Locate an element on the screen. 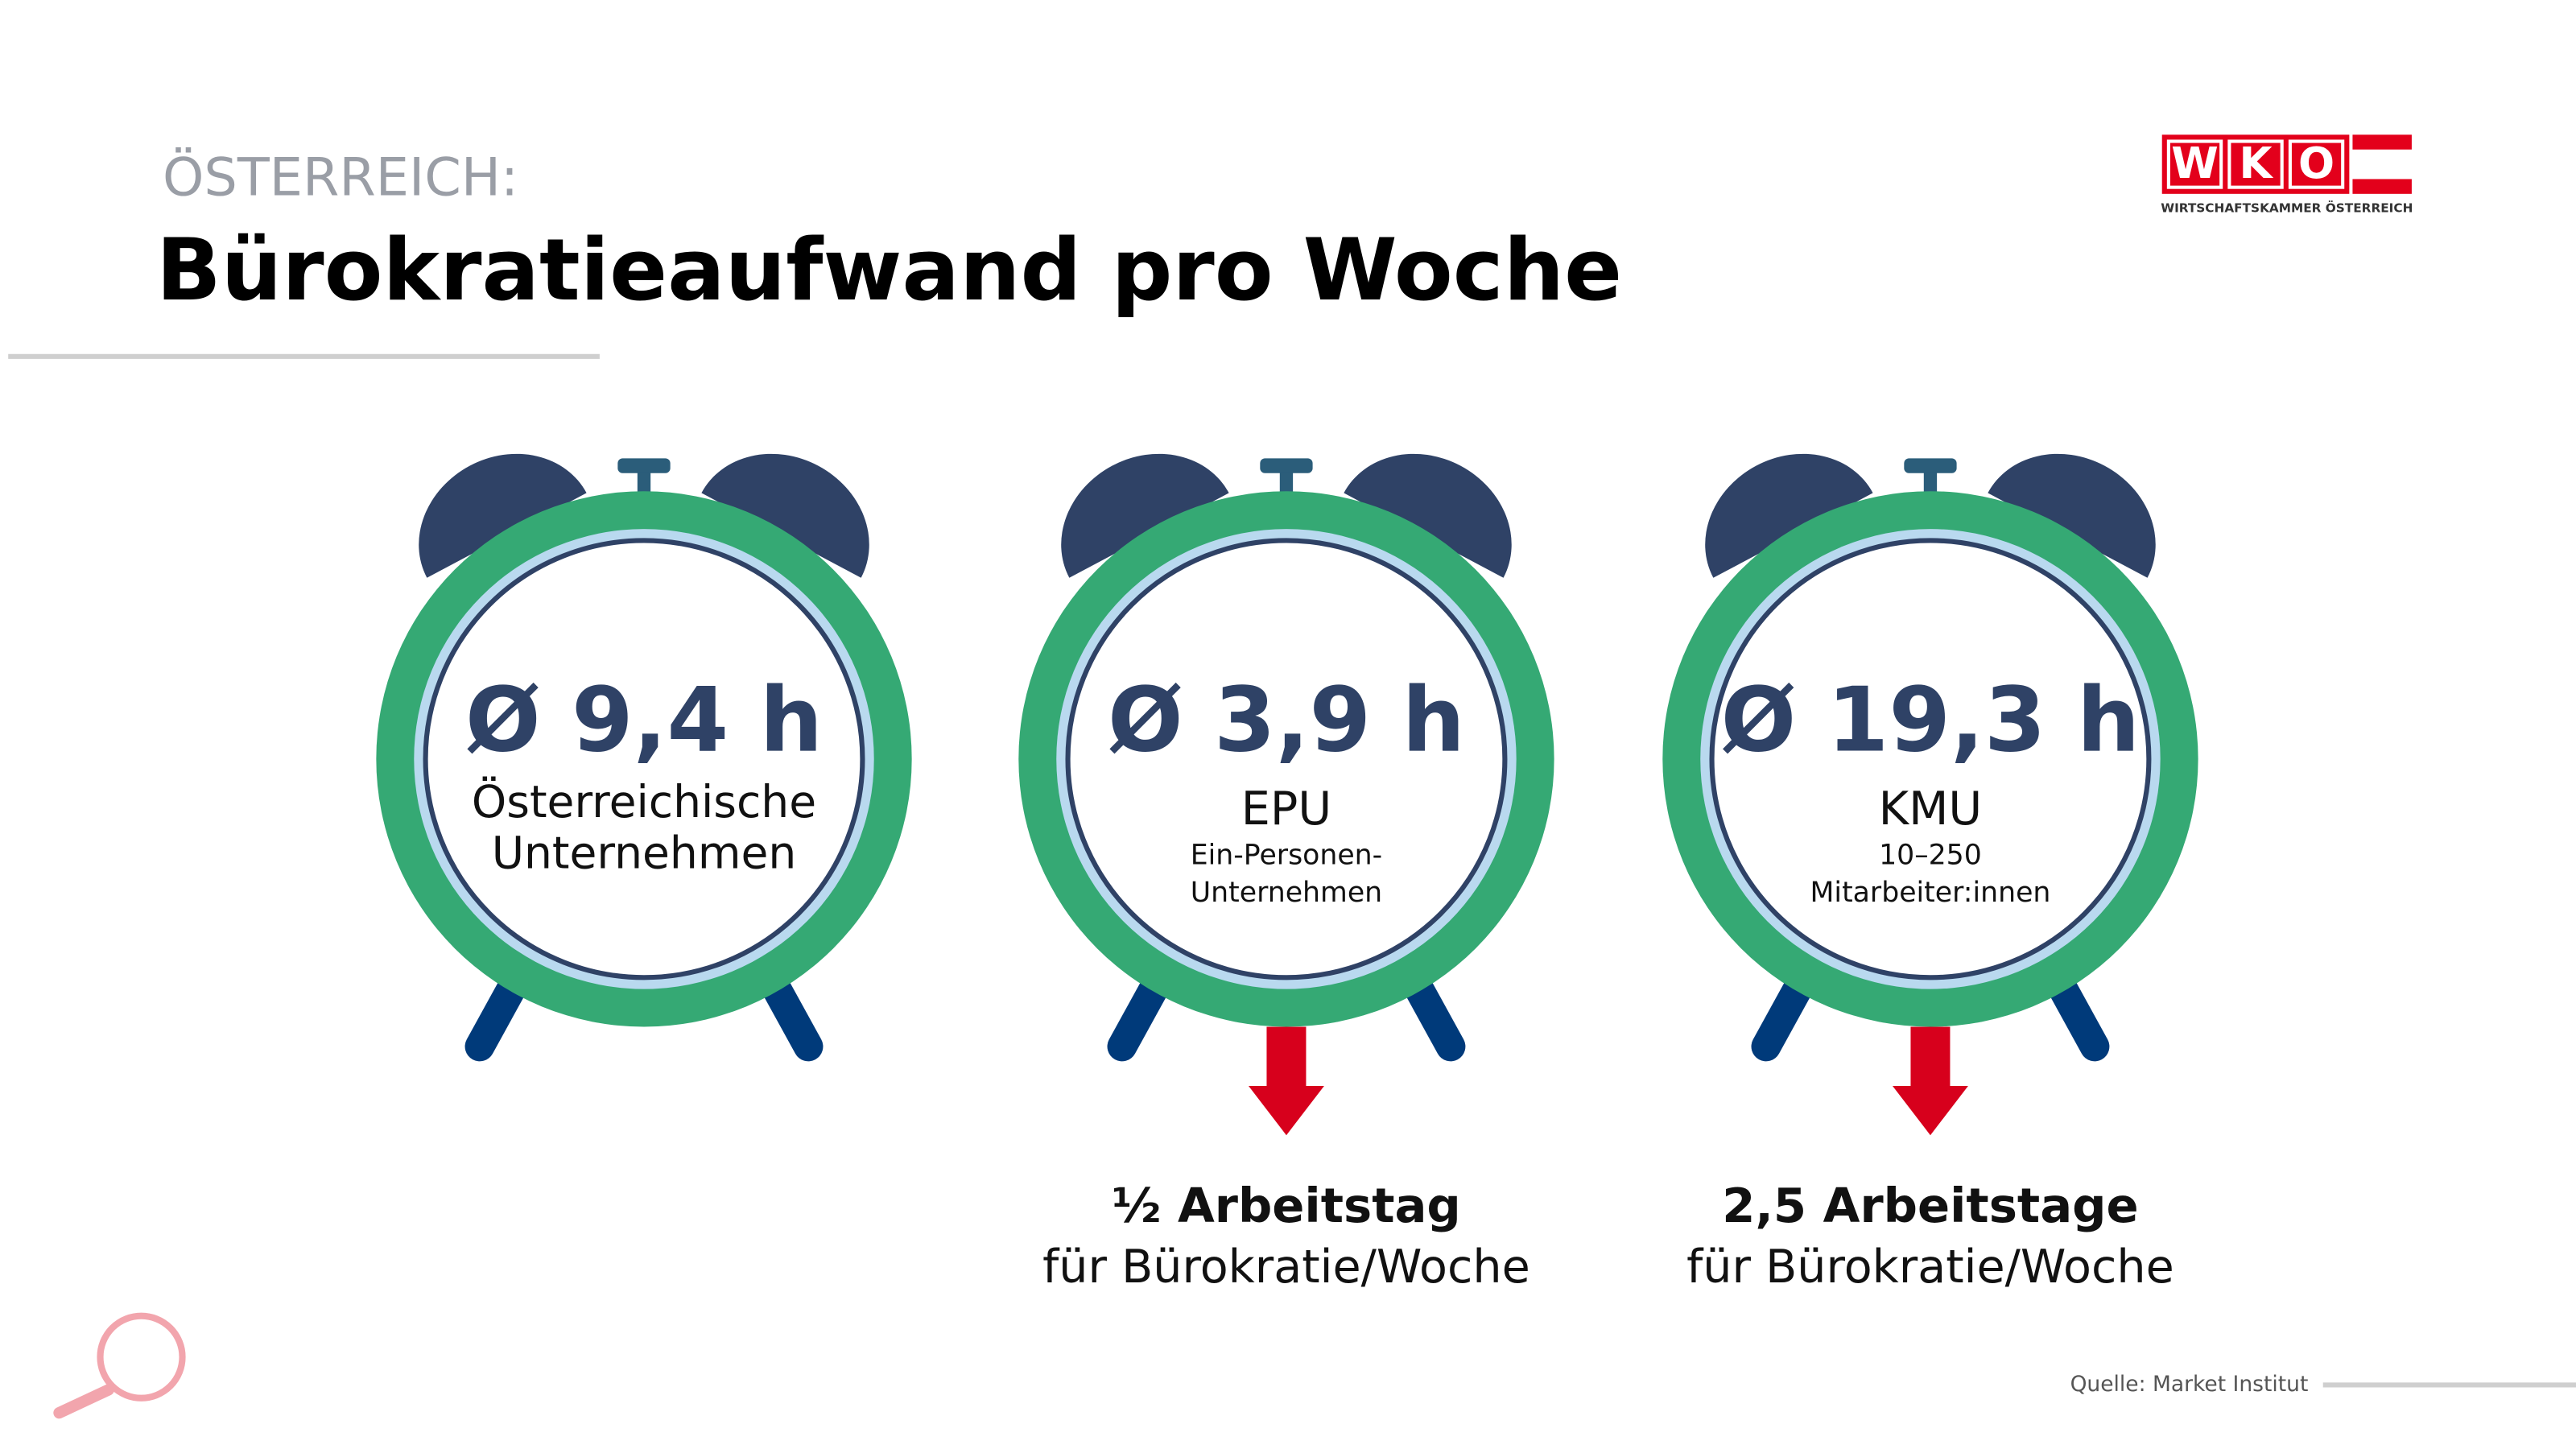 This screenshot has height=1449, width=2576. note-bold: 2,5 Arbeitstage is located at coordinates (1930, 1205).